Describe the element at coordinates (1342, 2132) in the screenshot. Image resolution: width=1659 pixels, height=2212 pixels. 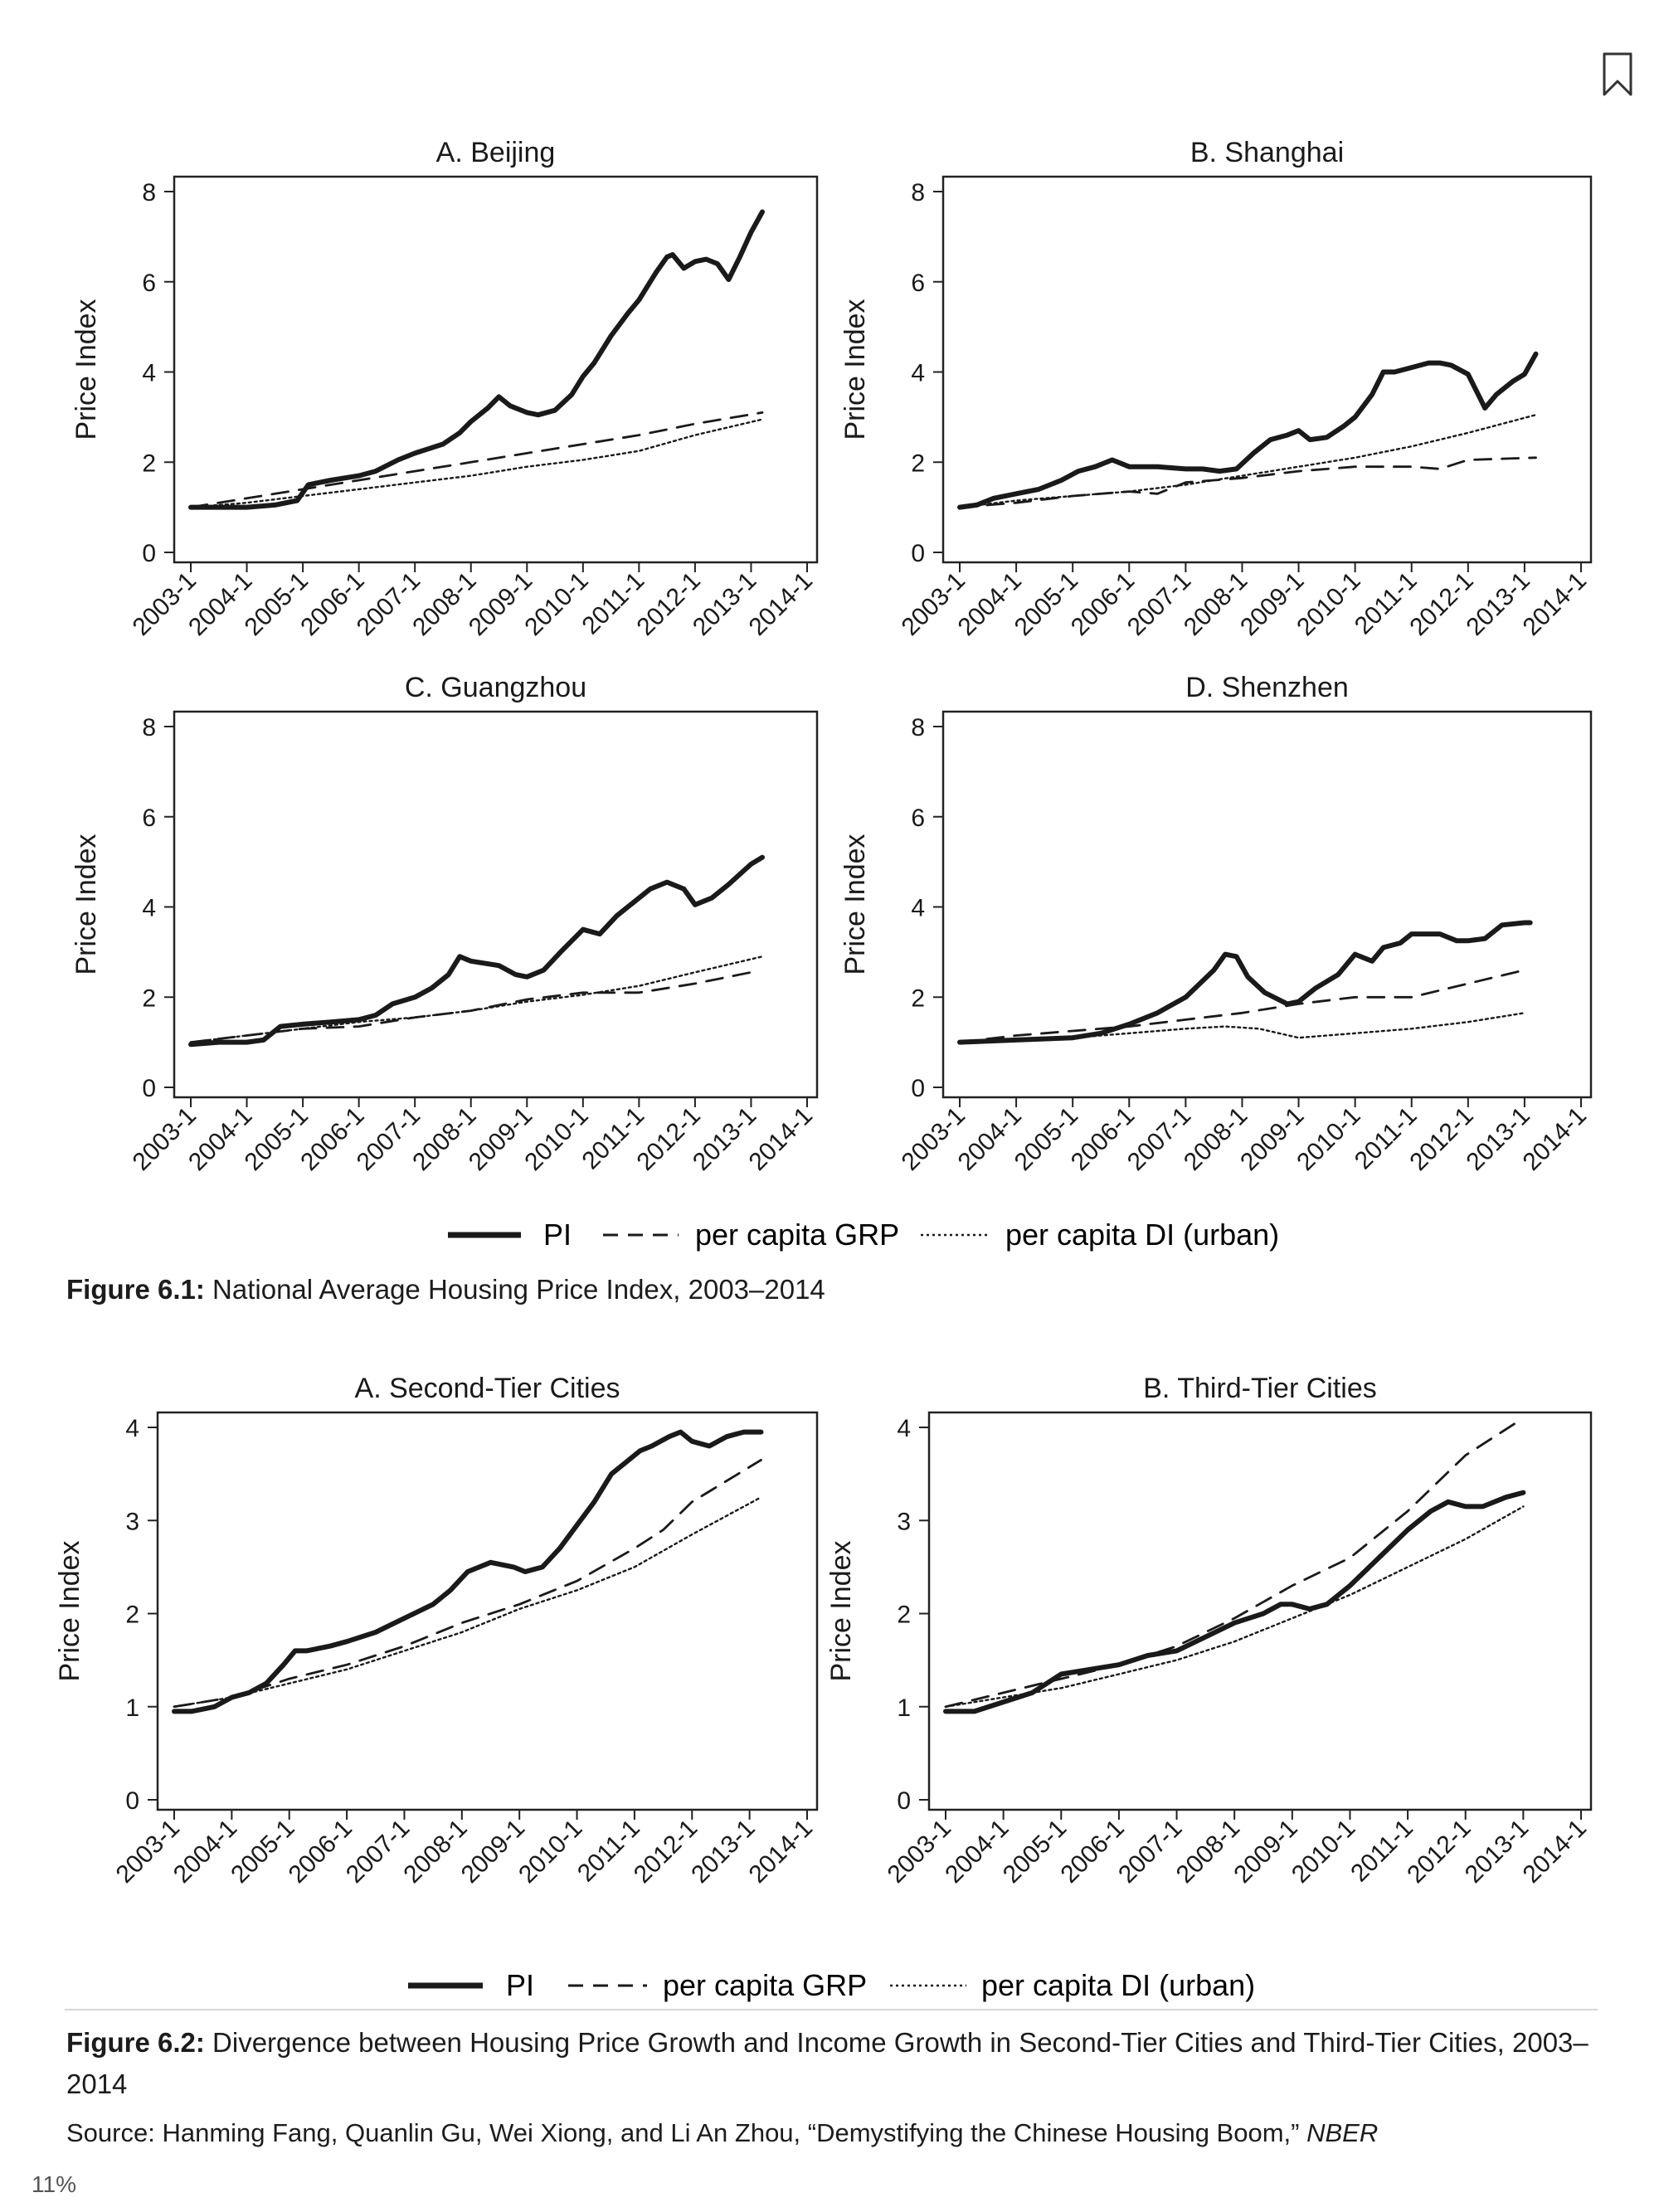
I see `source-publication: NBER` at that location.